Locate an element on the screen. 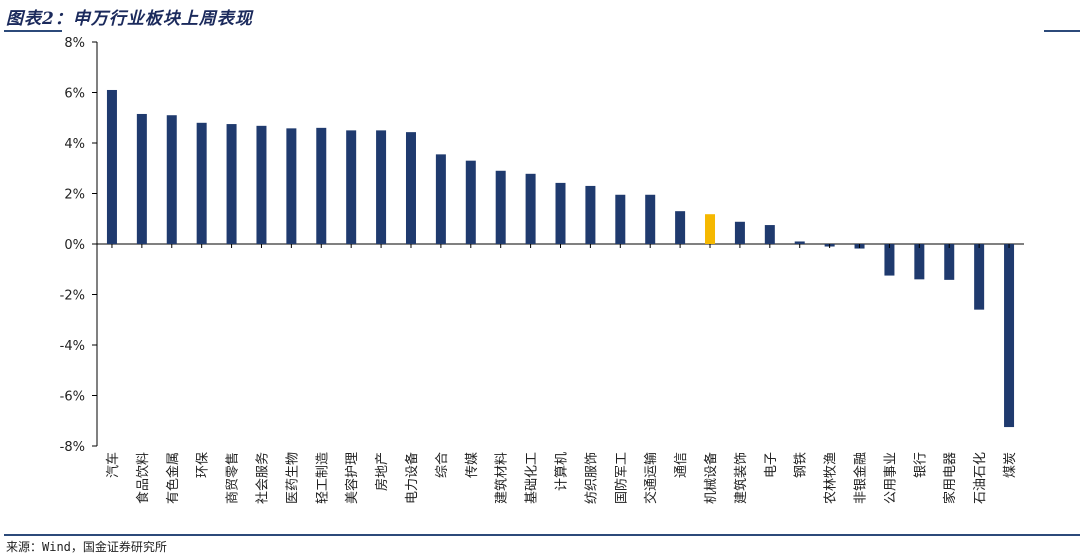 The height and width of the screenshot is (558, 1086). title-underline-right is located at coordinates (1062, 31).